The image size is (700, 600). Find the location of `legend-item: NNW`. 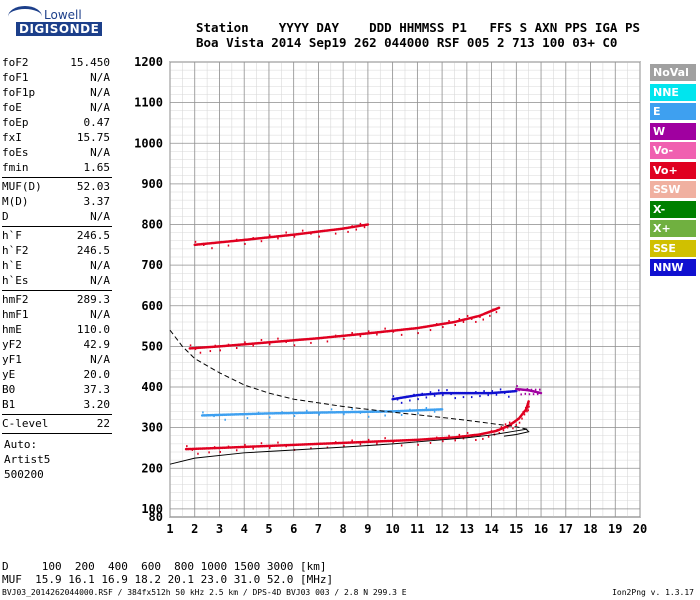

legend-item: NNW is located at coordinates (673, 267).